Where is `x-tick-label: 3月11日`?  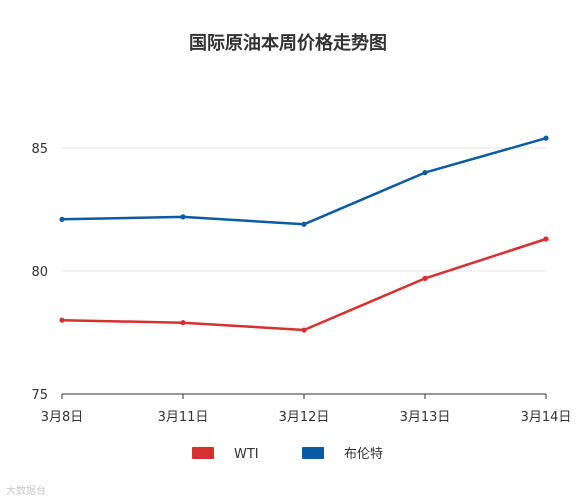
x-tick-label: 3月11日 is located at coordinates (183, 417).